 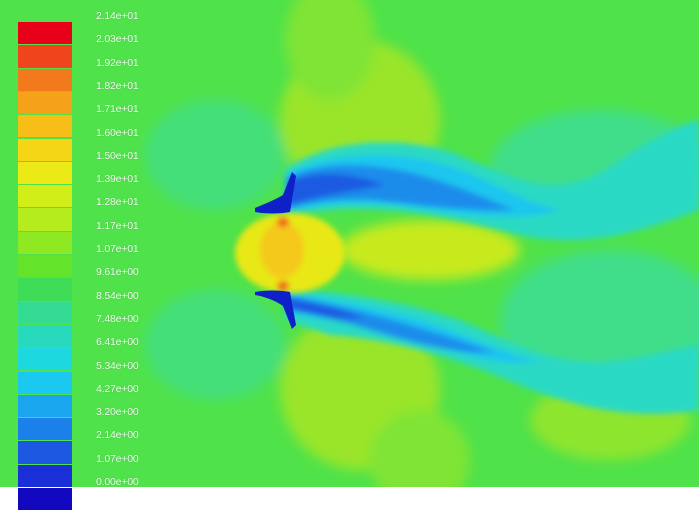 I want to click on colorbar-label: 3.20e+00, so click(x=117, y=412).